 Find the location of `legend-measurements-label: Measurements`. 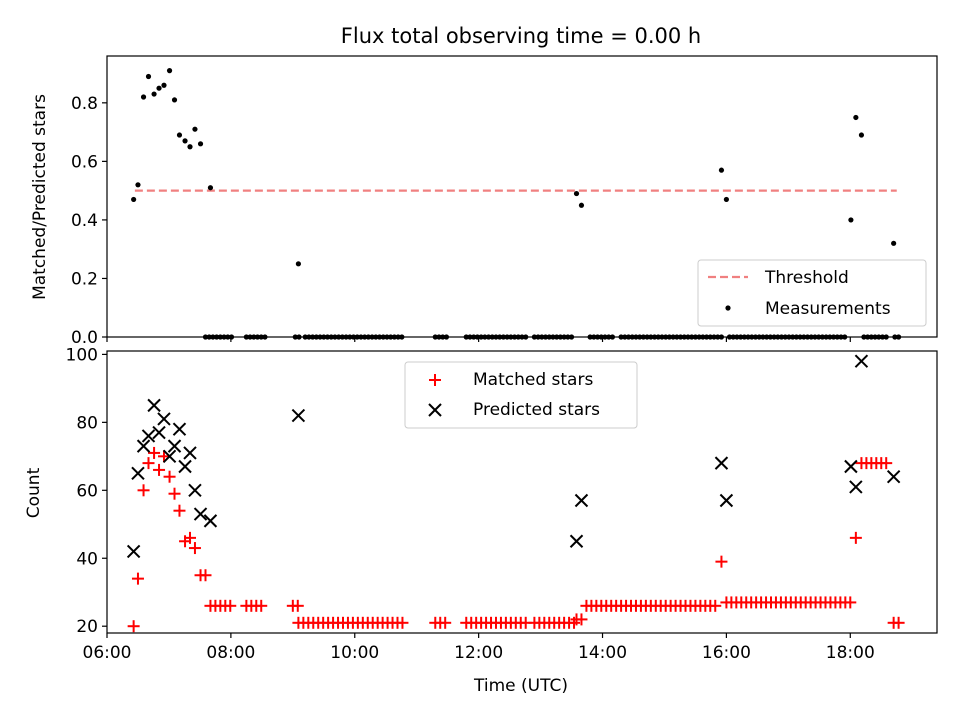

legend-measurements-label: Measurements is located at coordinates (828, 309).